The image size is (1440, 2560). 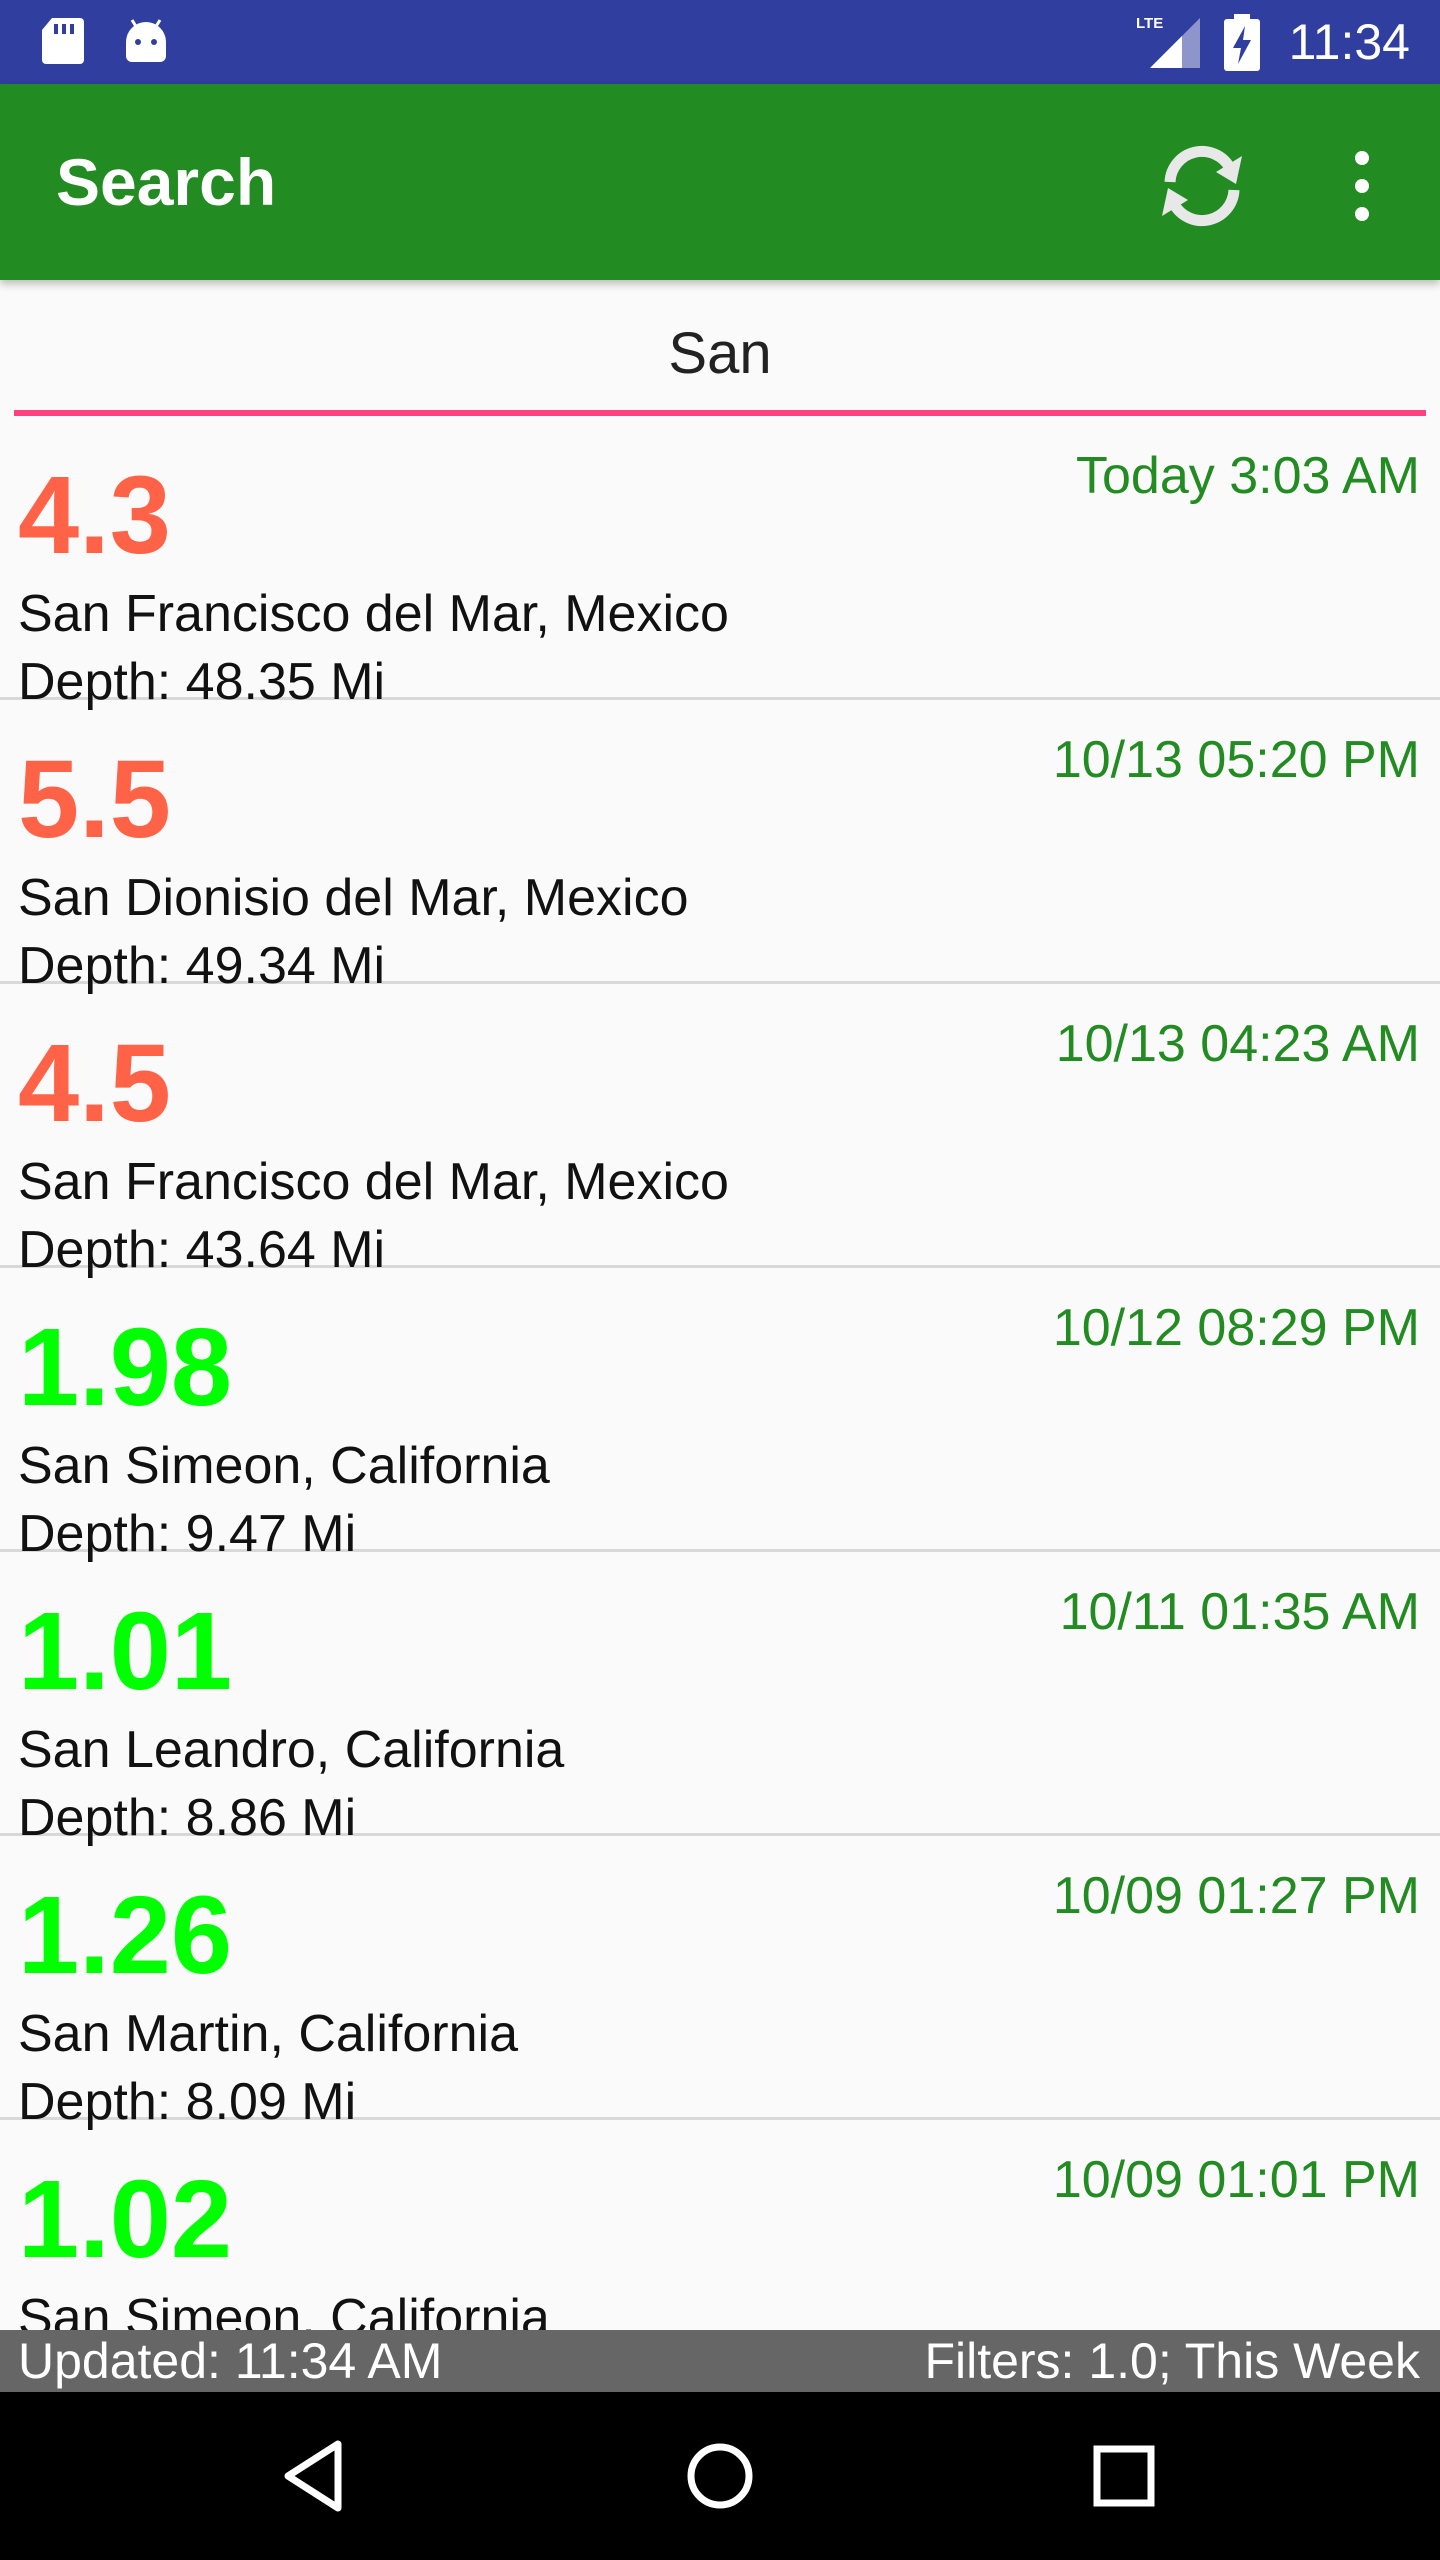 I want to click on home-icon, so click(x=720, y=2476).